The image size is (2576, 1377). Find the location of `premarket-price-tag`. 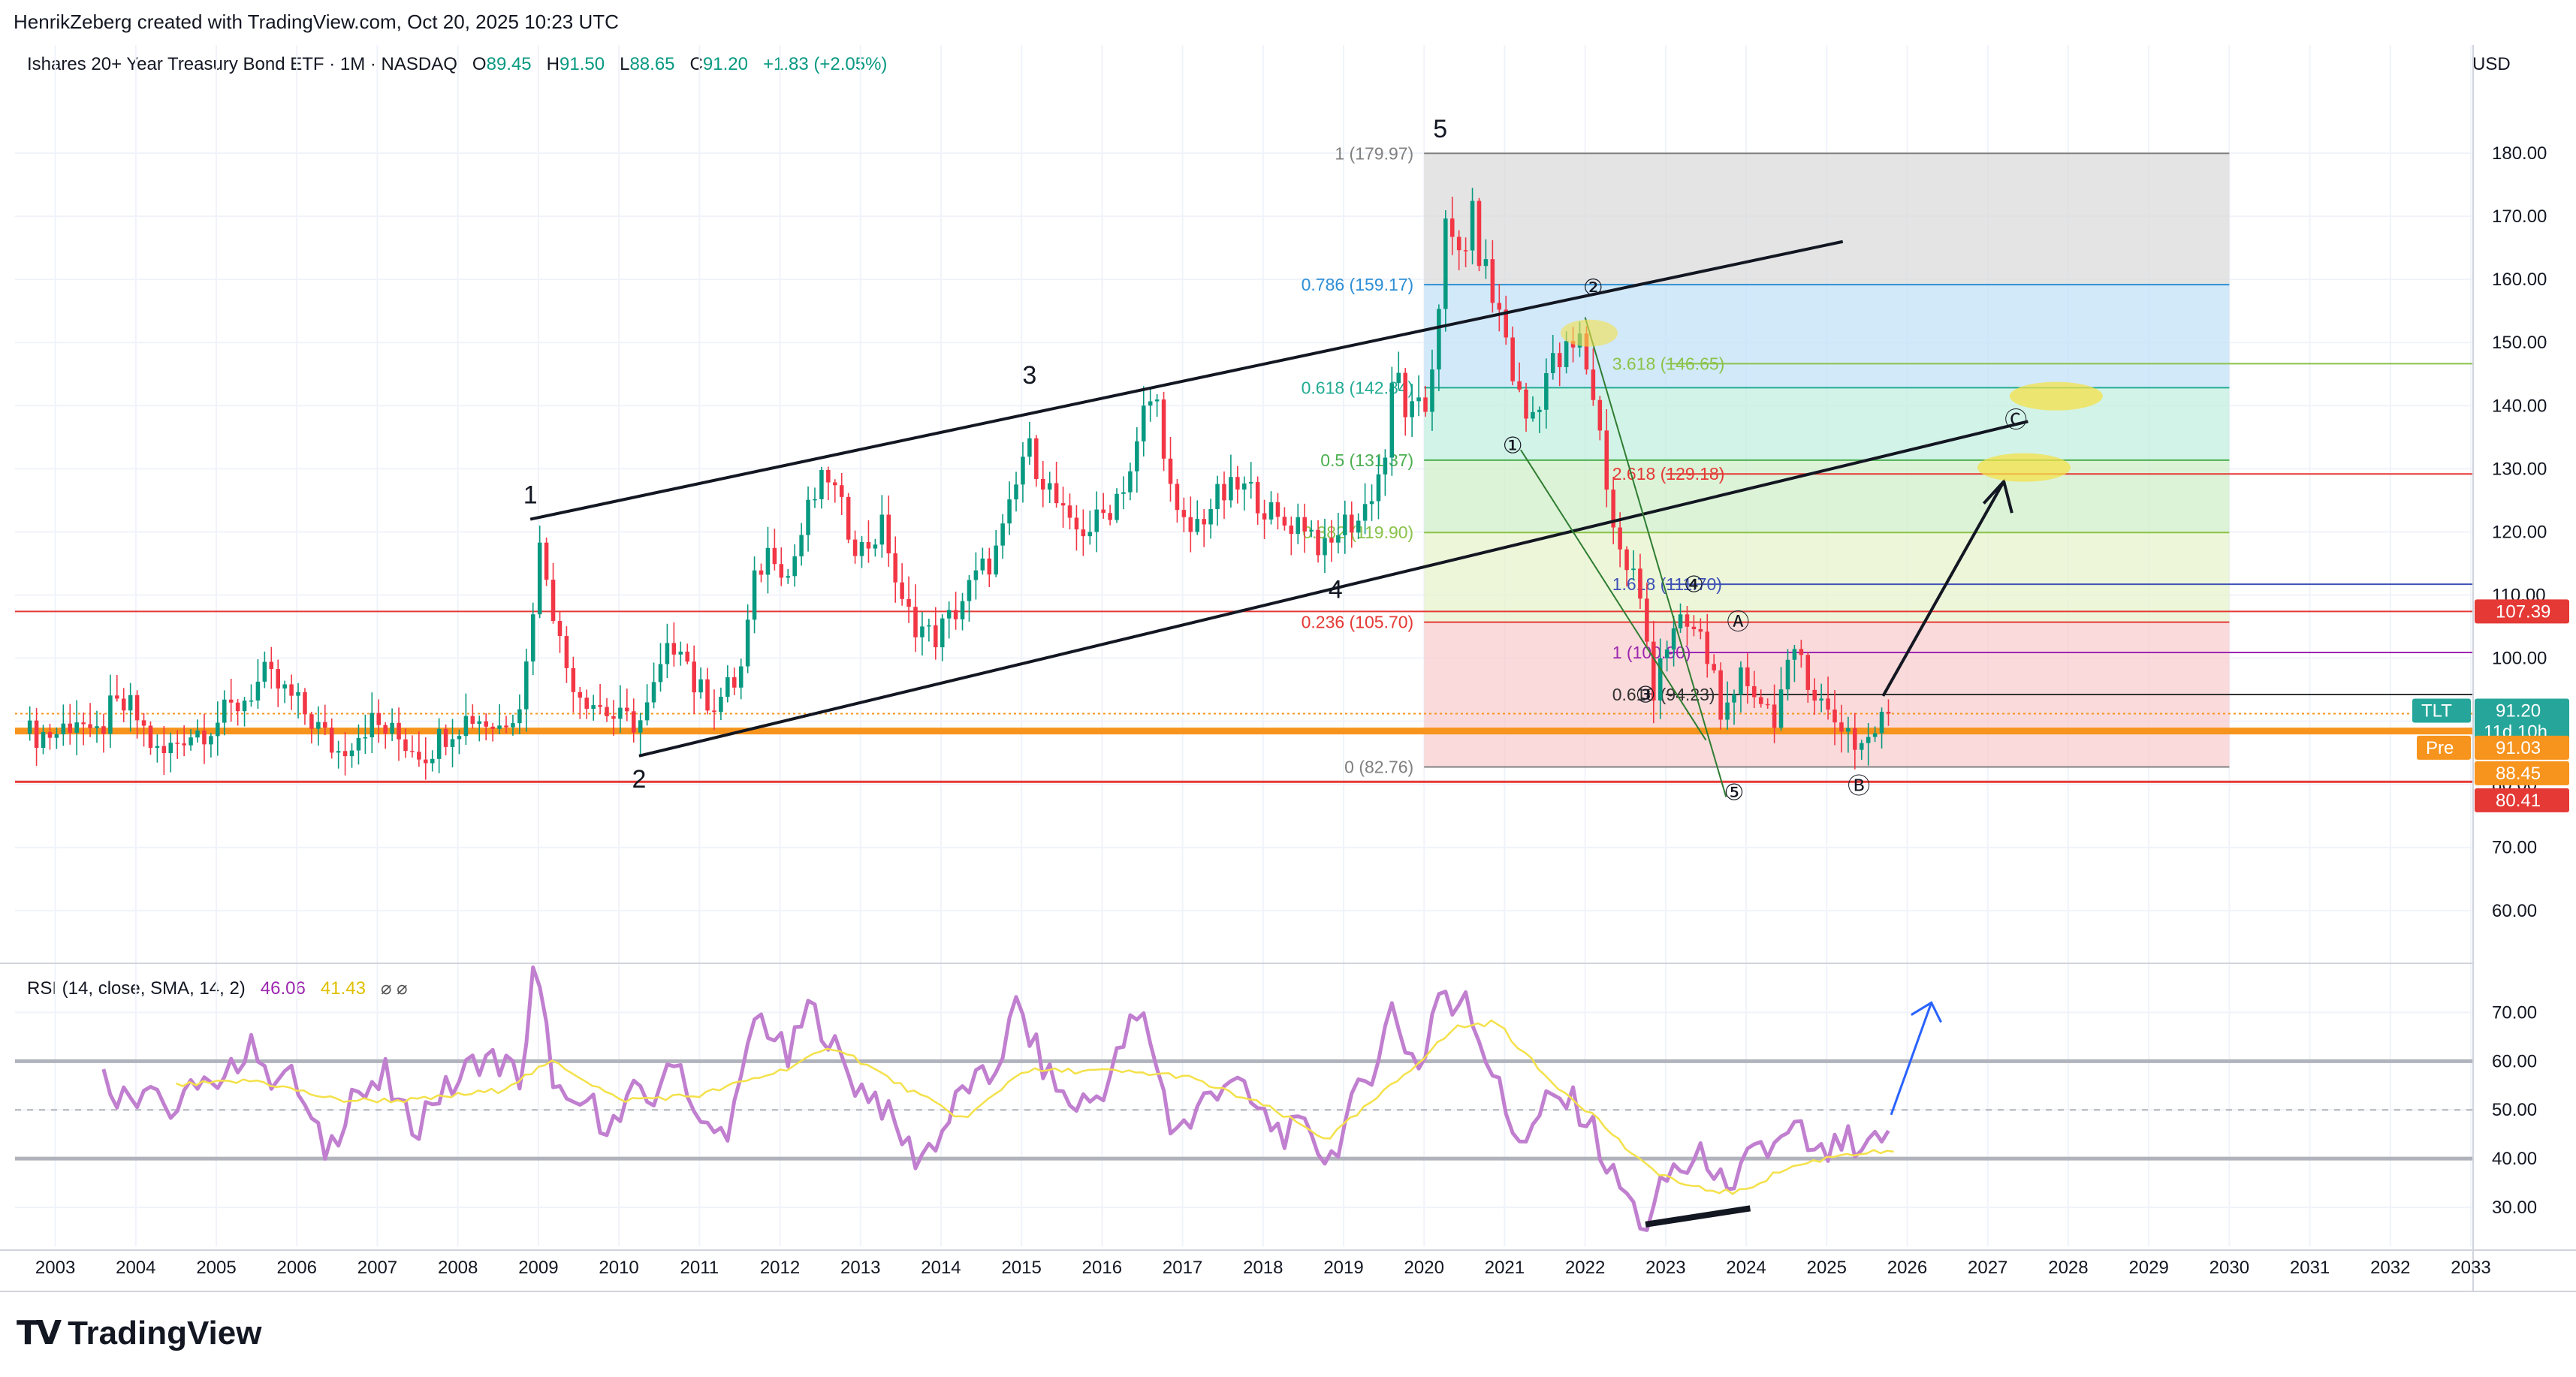

premarket-price-tag is located at coordinates (2522, 747).